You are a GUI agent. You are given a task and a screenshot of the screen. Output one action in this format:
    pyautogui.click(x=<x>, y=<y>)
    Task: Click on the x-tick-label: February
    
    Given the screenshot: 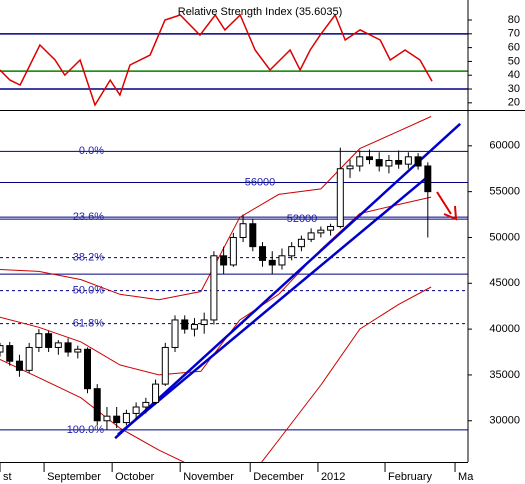 What is the action you would take?
    pyautogui.click(x=410, y=477)
    